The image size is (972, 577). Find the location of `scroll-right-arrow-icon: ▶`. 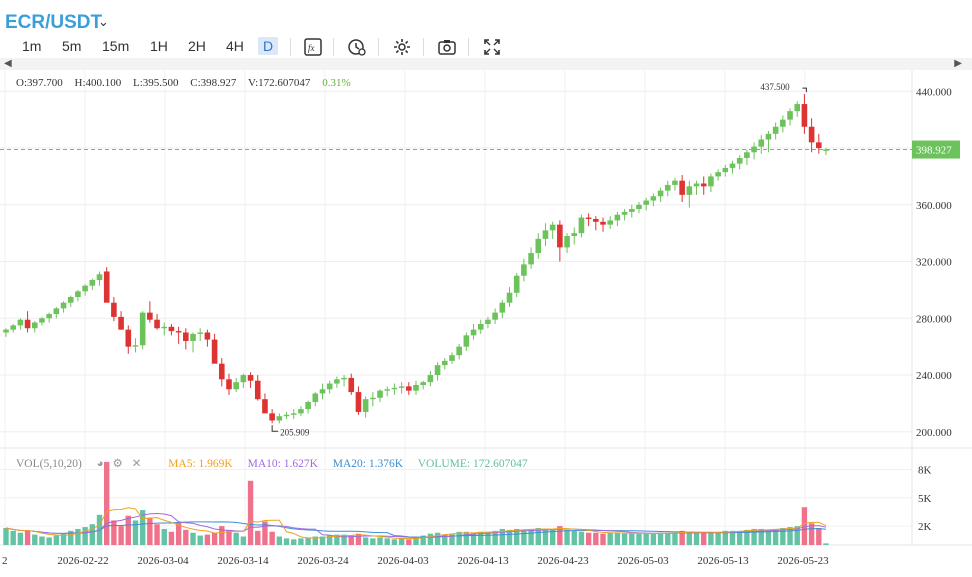

scroll-right-arrow-icon: ▶ is located at coordinates (958, 63).